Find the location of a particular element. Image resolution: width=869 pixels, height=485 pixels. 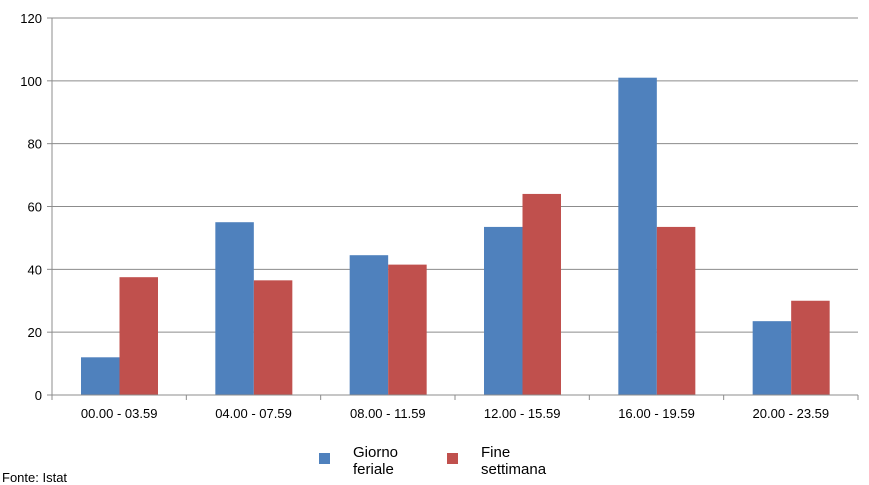

y-tick-label: 80 is located at coordinates (35, 144).